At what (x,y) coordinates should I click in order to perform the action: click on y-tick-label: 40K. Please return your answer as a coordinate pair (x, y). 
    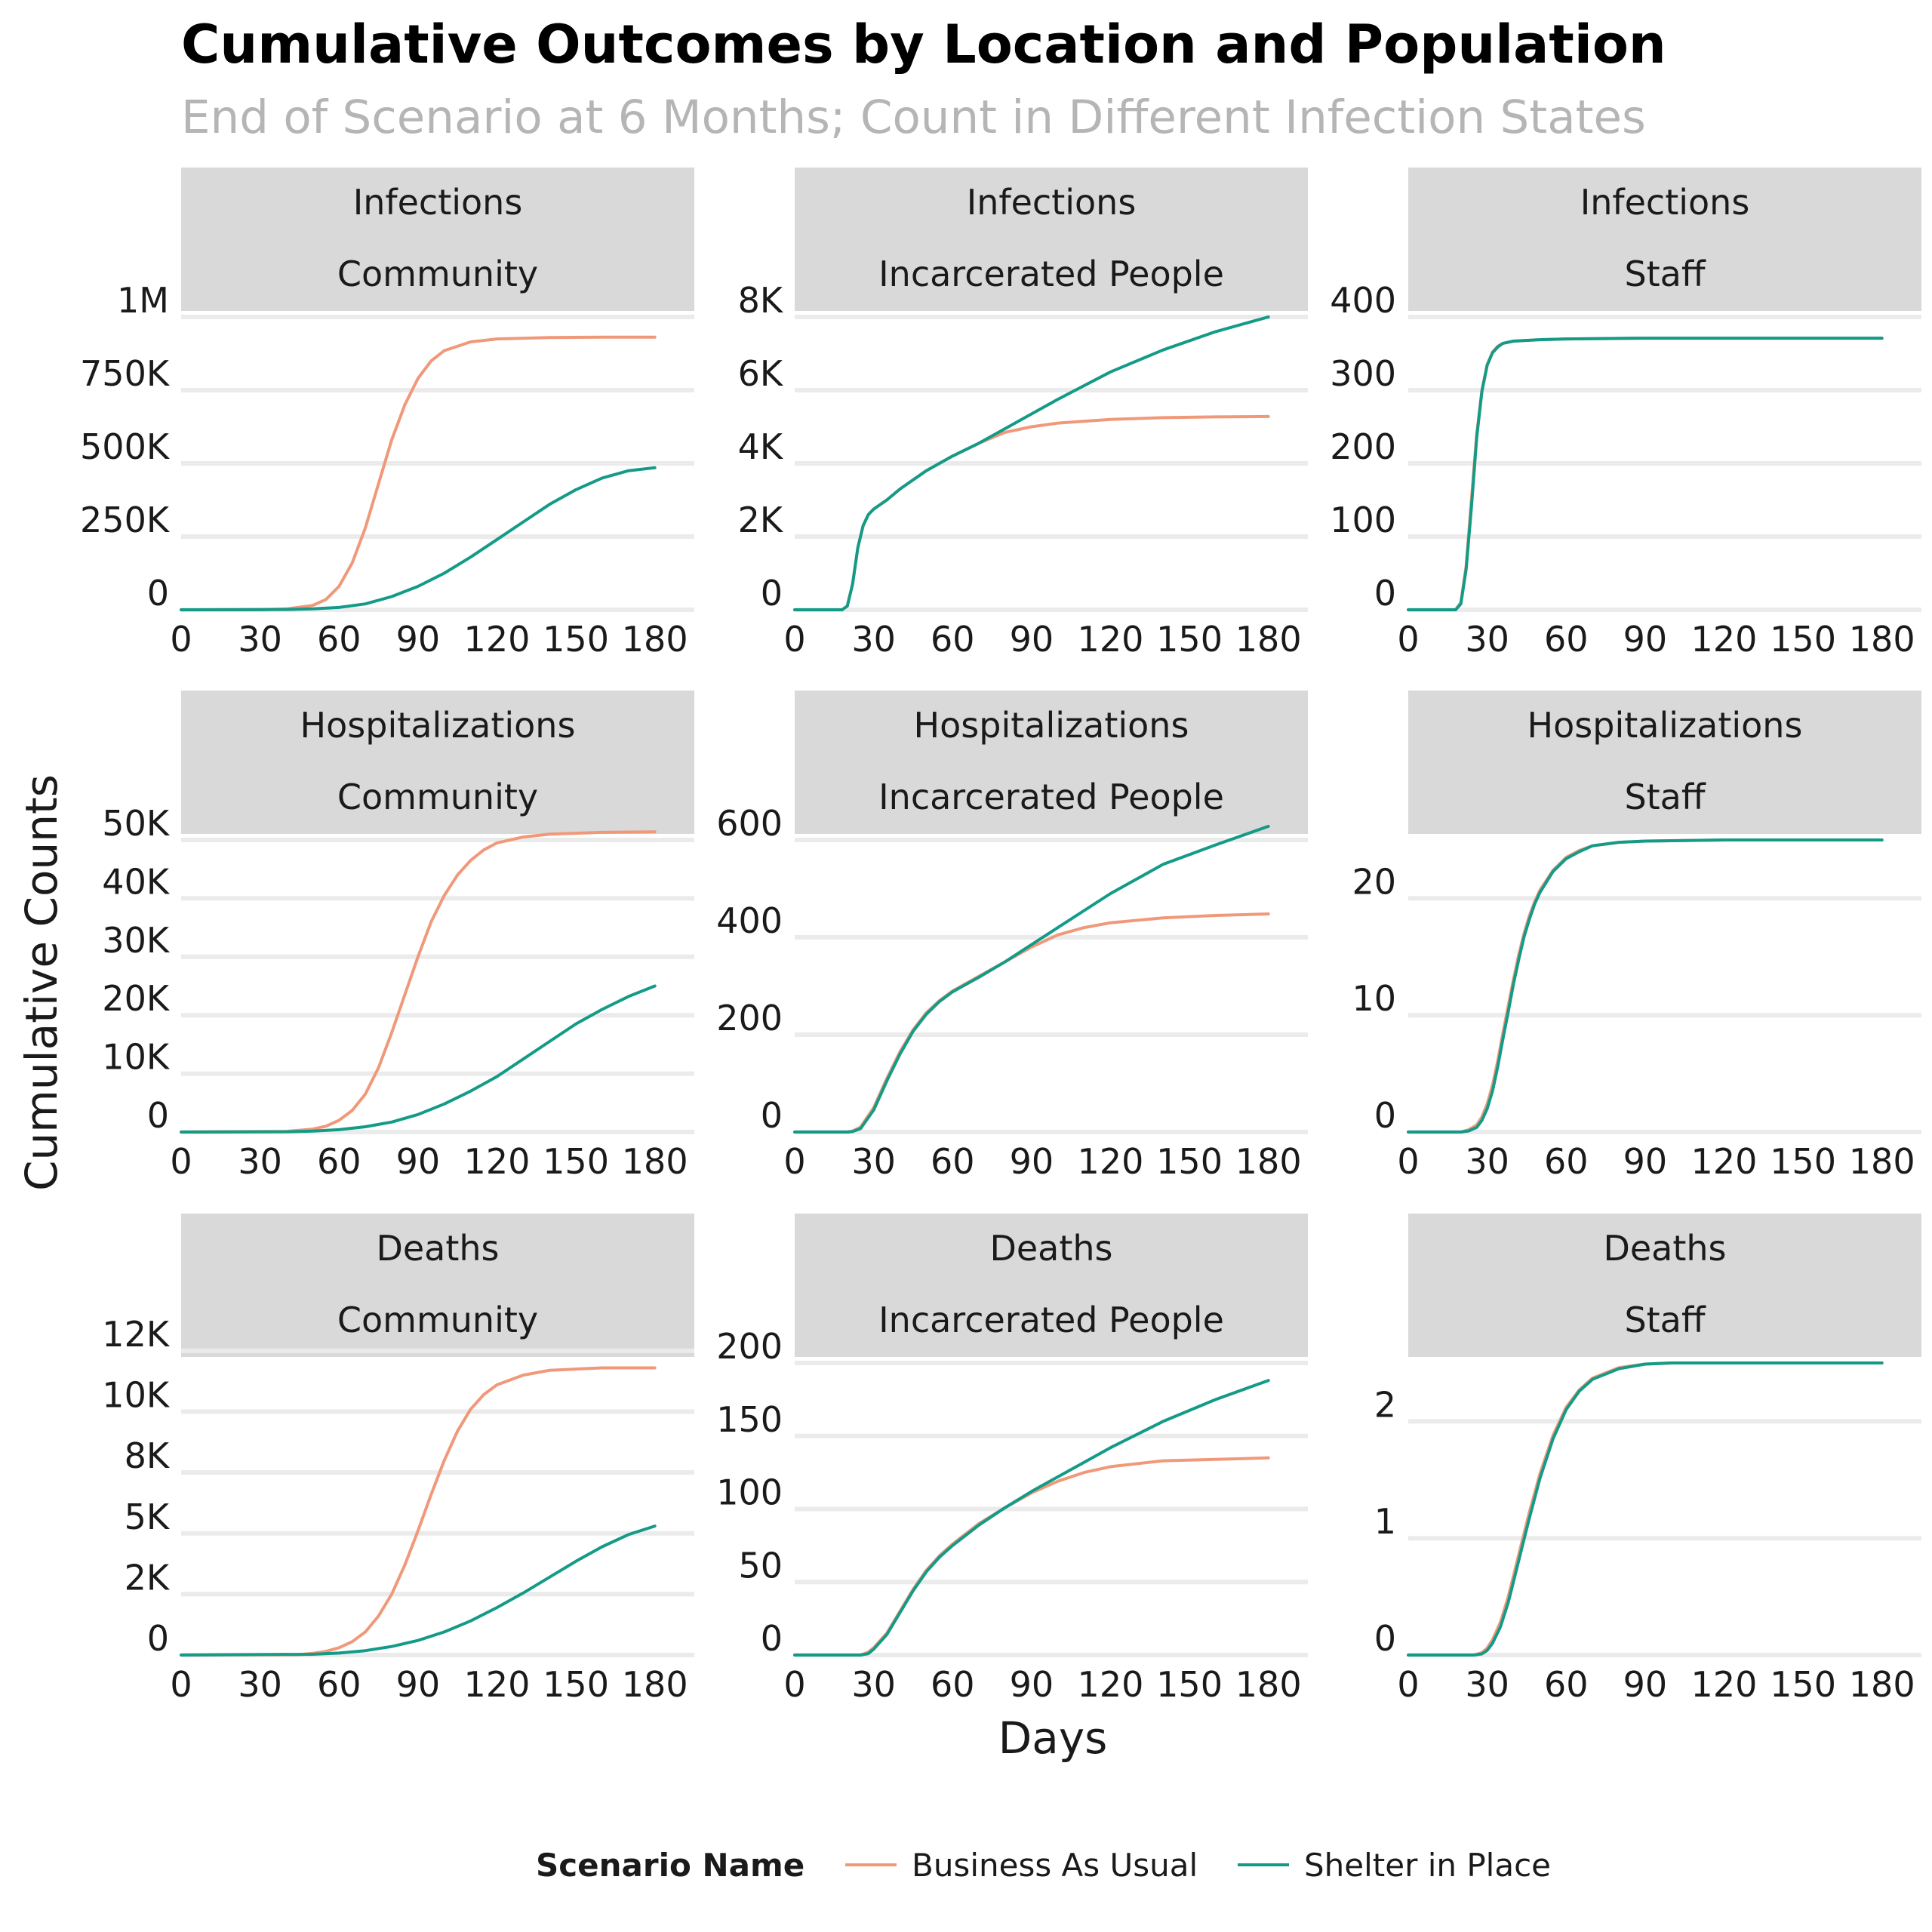
    Looking at the image, I should click on (136, 881).